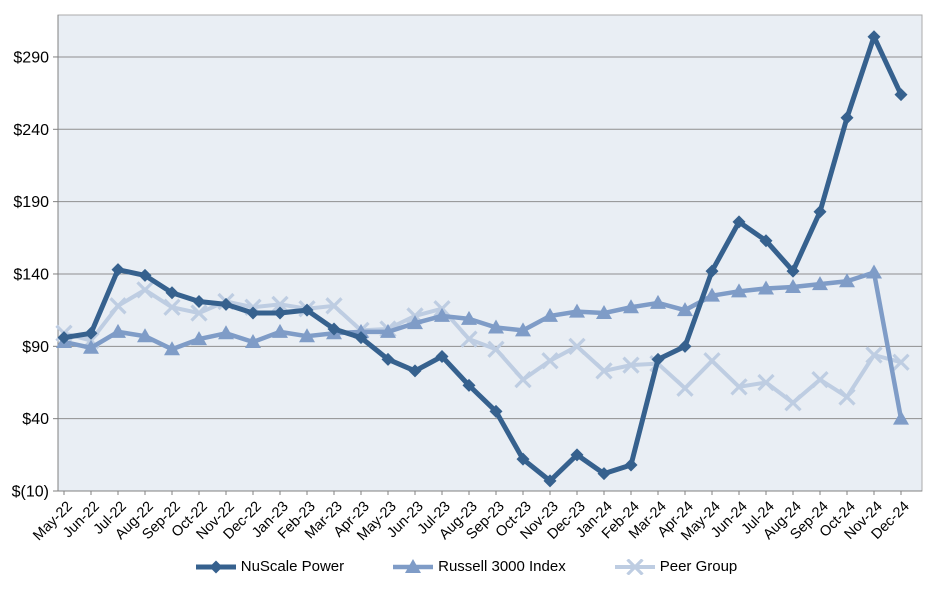  I want to click on y-tick-label: $140, so click(31, 274).